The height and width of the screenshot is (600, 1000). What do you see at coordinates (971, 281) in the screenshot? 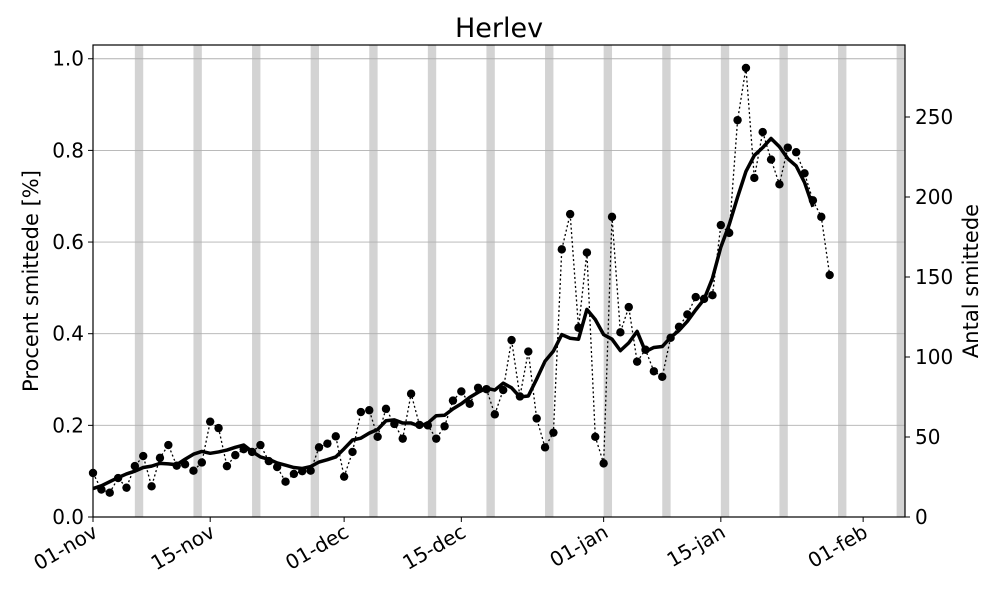
I see `y2-axis-label: Antal smittede` at bounding box center [971, 281].